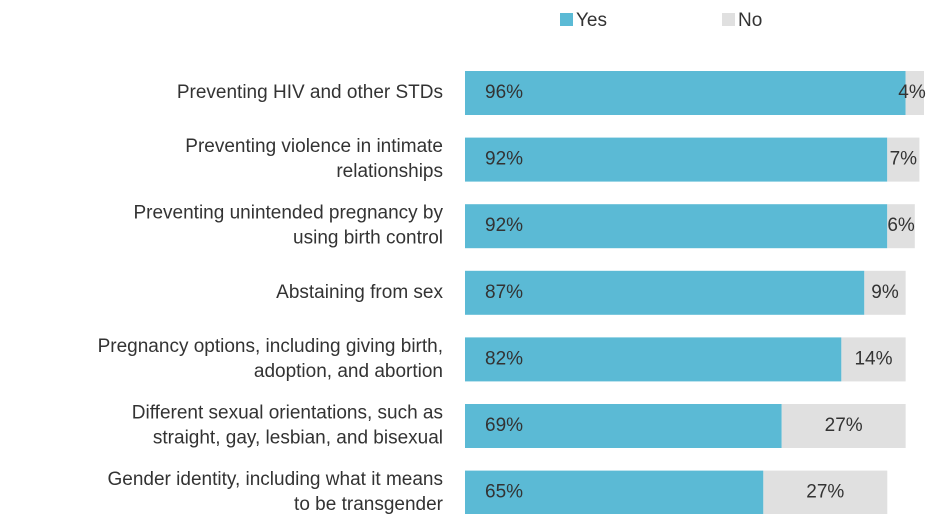 Image resolution: width=930 pixels, height=514 pixels. I want to click on value-label: 6%, so click(901, 225).